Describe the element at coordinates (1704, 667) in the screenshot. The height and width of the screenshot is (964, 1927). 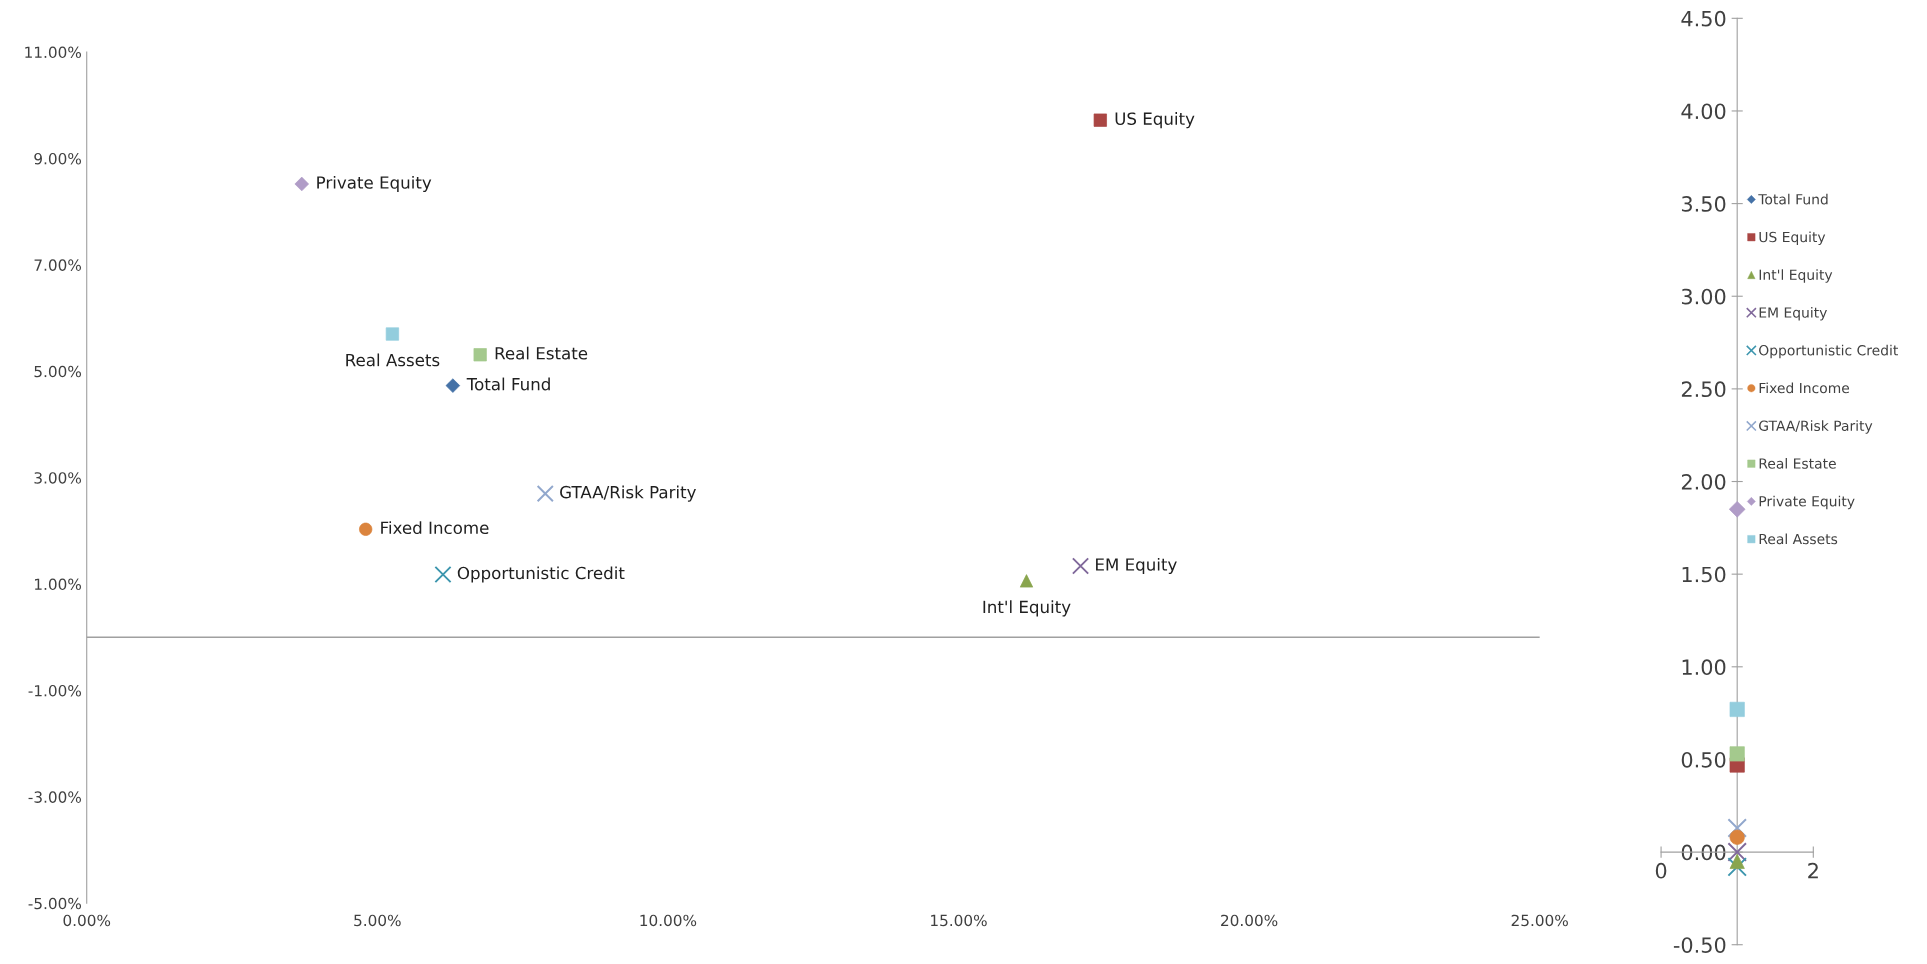
I see `y-tick-label: 1.00` at that location.